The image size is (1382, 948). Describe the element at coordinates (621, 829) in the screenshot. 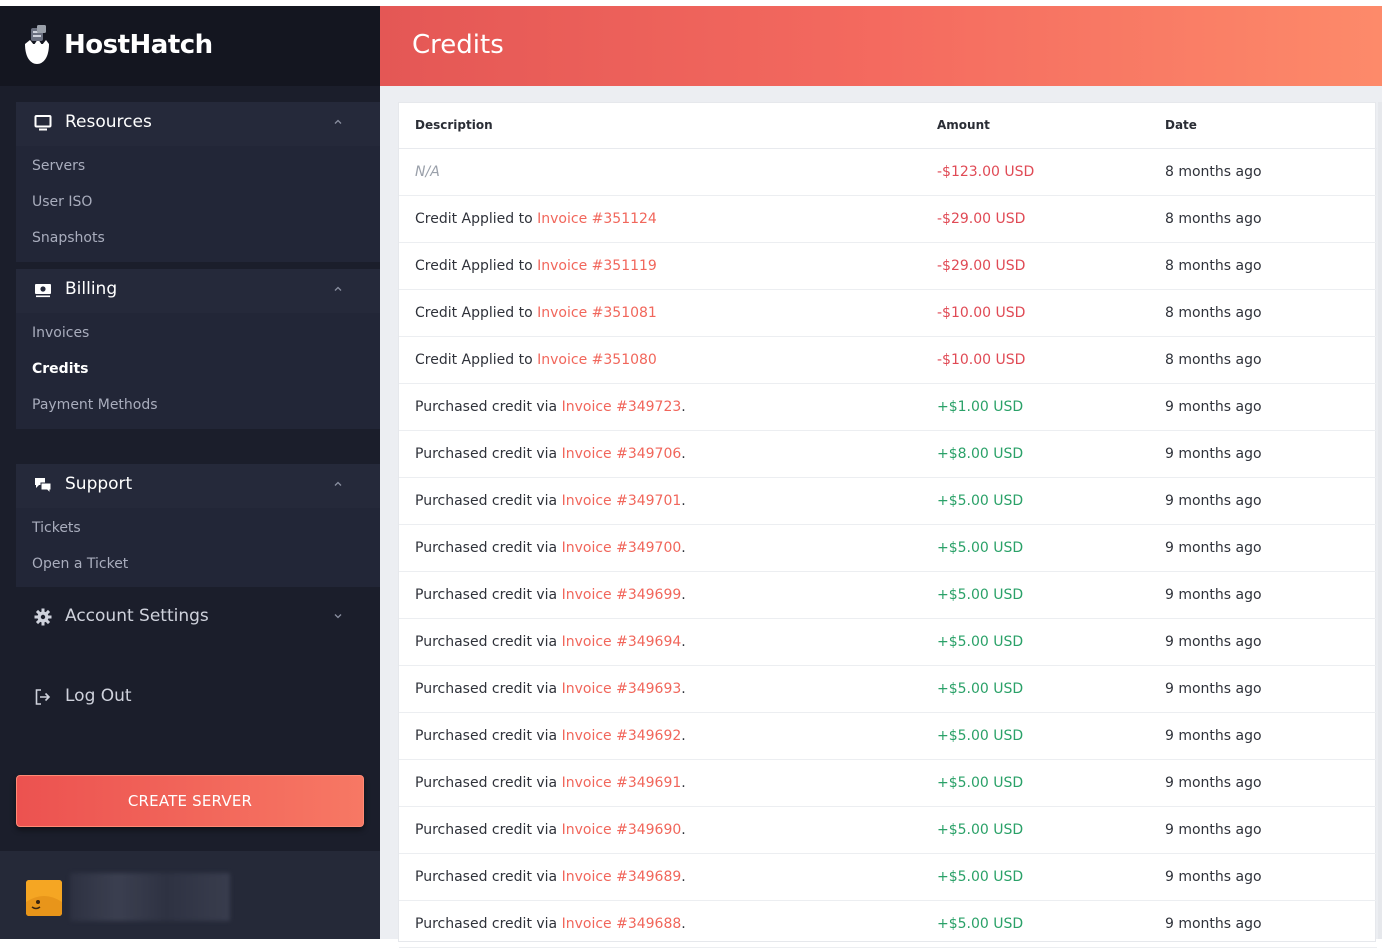

I see `invoice-link: Invoice #349690` at that location.